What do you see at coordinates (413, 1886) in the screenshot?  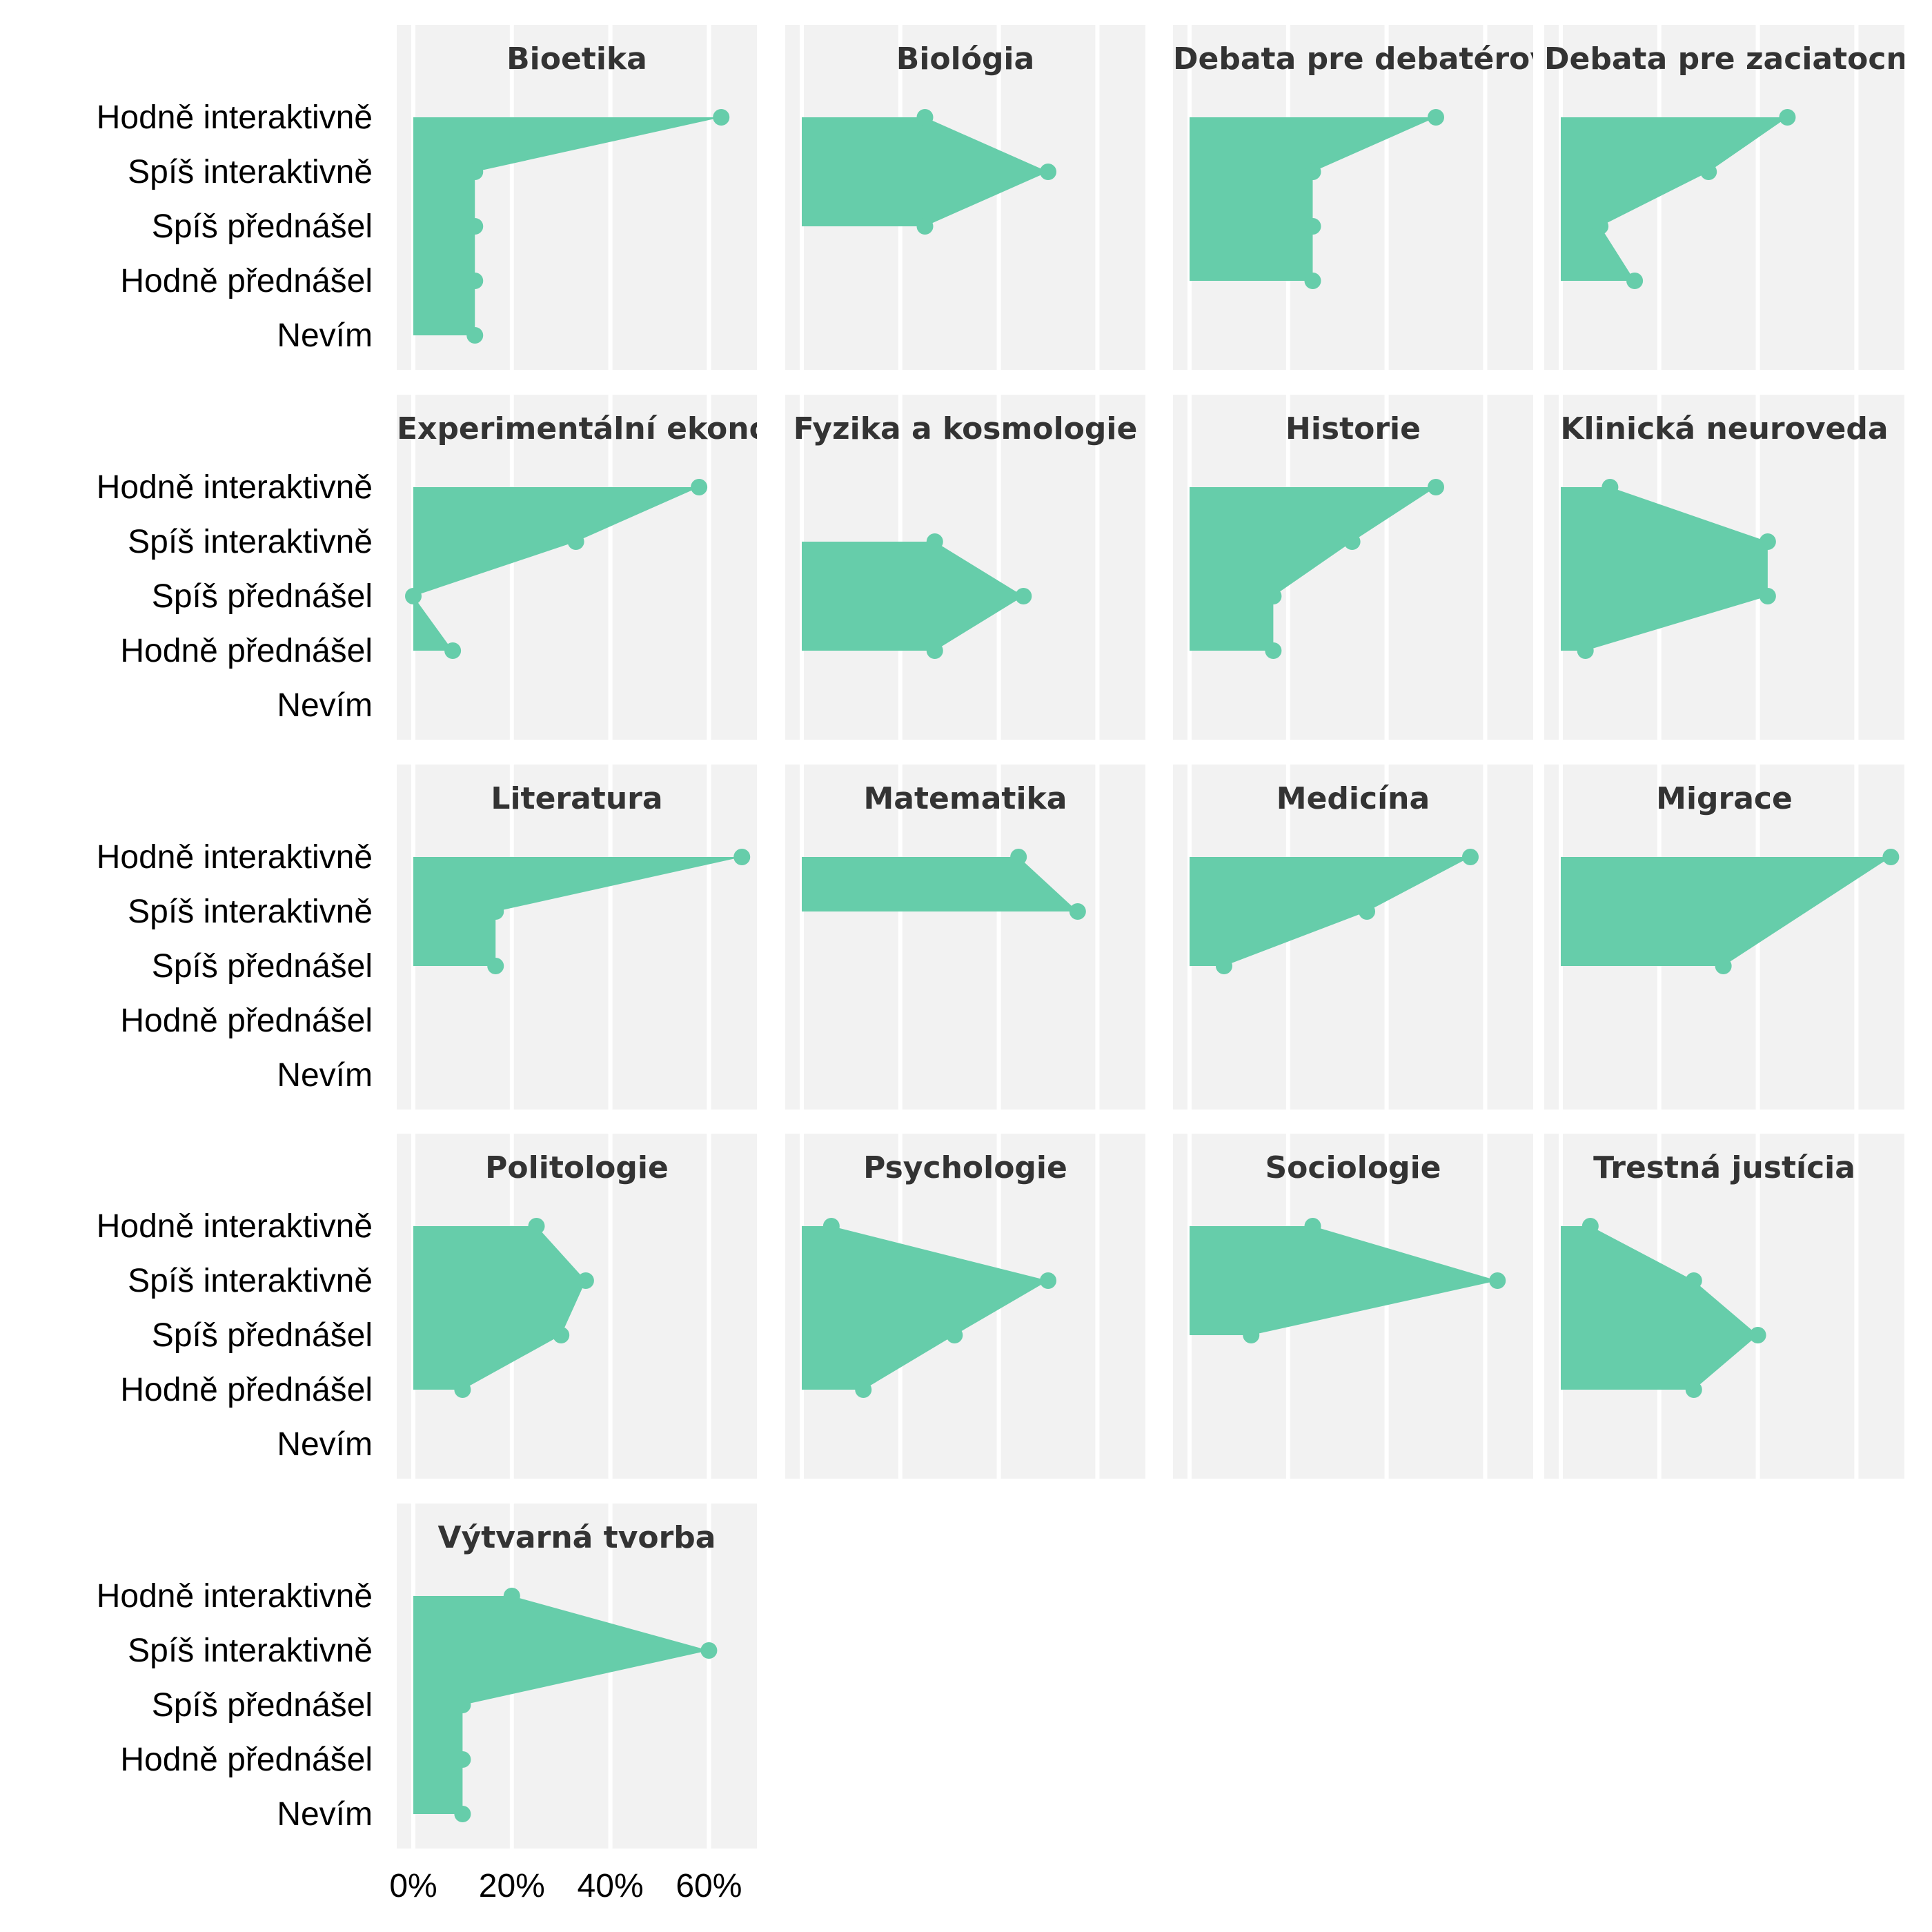 I see `x-tick-label: 0%` at bounding box center [413, 1886].